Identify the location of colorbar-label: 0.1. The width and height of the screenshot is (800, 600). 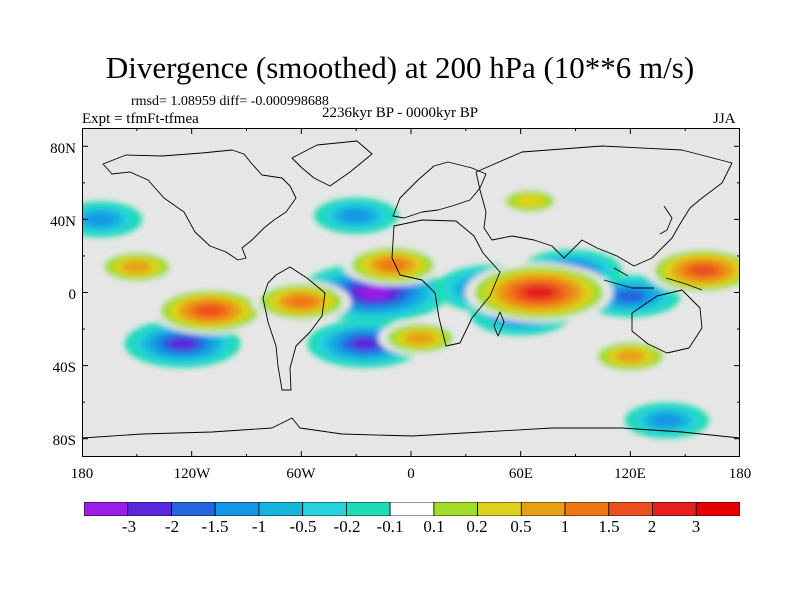
(434, 526).